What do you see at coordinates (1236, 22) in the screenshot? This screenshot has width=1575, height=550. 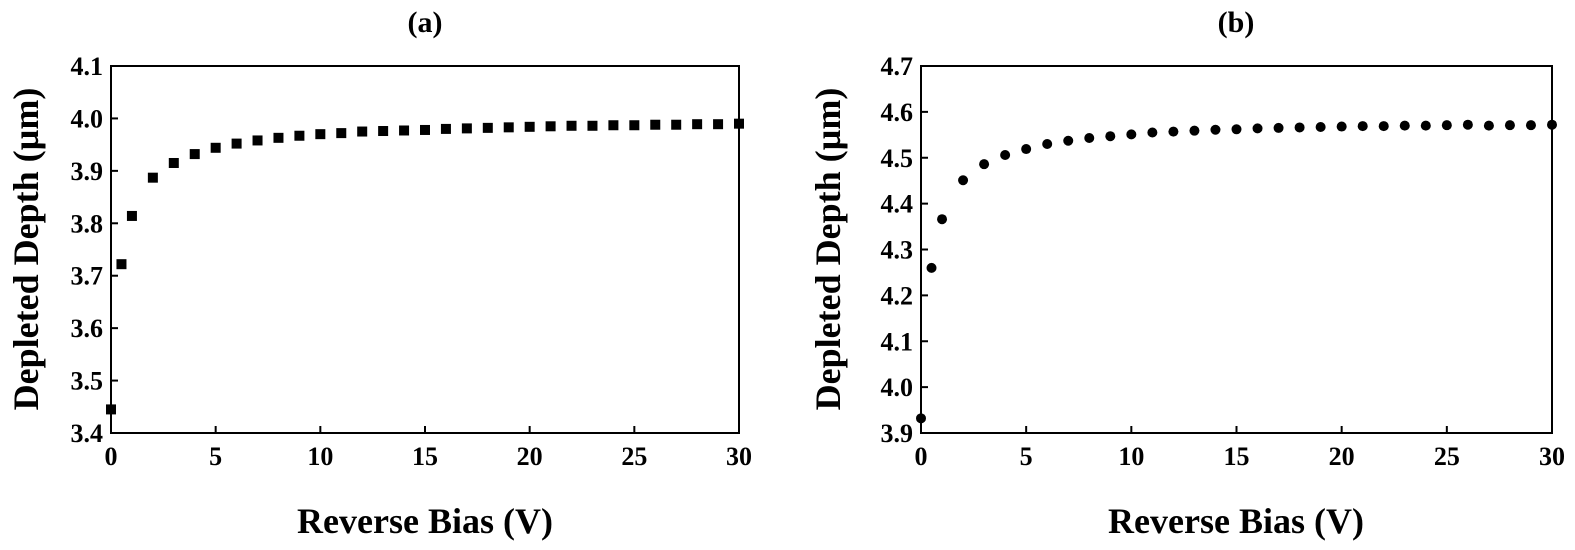 I see `chart-title: (b)` at bounding box center [1236, 22].